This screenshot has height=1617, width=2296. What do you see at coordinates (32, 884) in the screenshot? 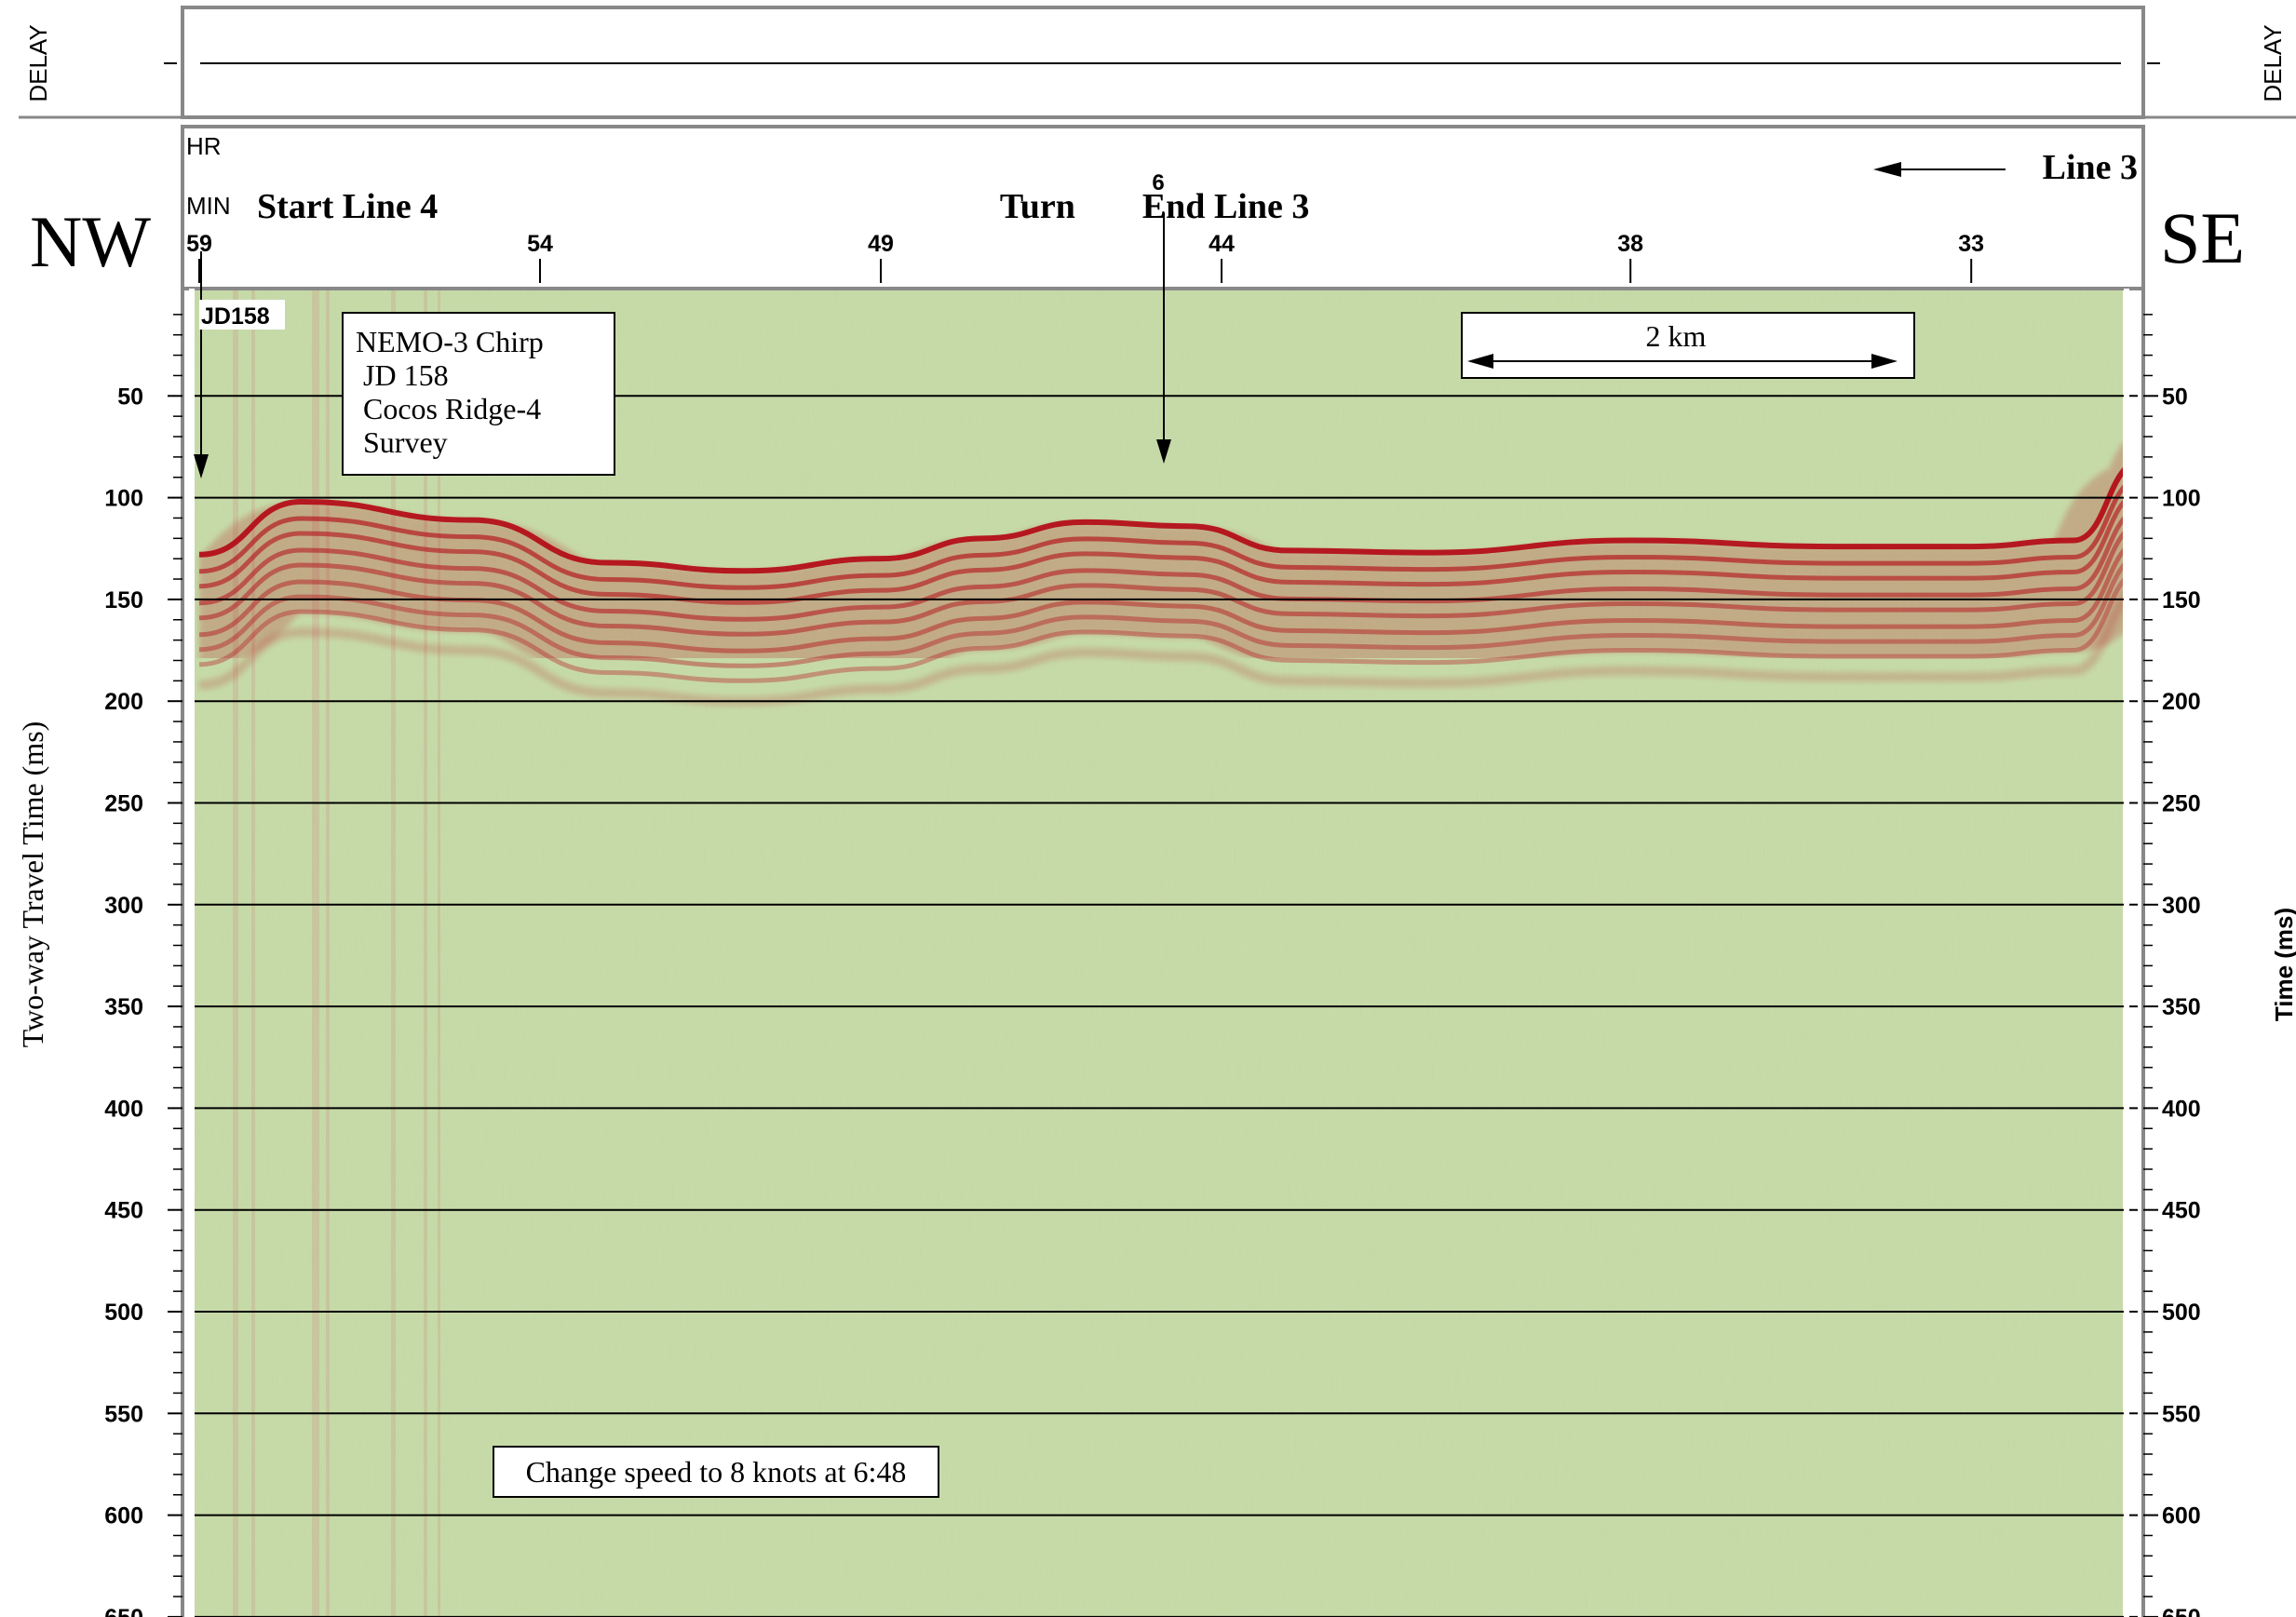
I see `y-axis-title-left: Two-way Travel Time (ms)` at bounding box center [32, 884].